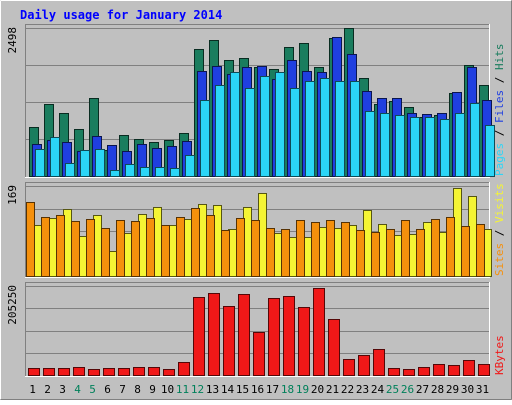 The image size is (512, 405). What do you see at coordinates (242, 389) in the screenshot?
I see `x-tick-label-day-15: 15` at bounding box center [242, 389].